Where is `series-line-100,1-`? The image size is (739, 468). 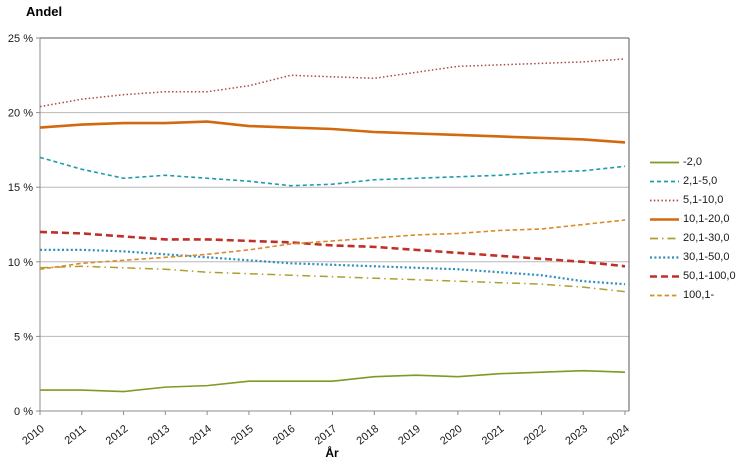 series-line-100,1- is located at coordinates (332, 245).